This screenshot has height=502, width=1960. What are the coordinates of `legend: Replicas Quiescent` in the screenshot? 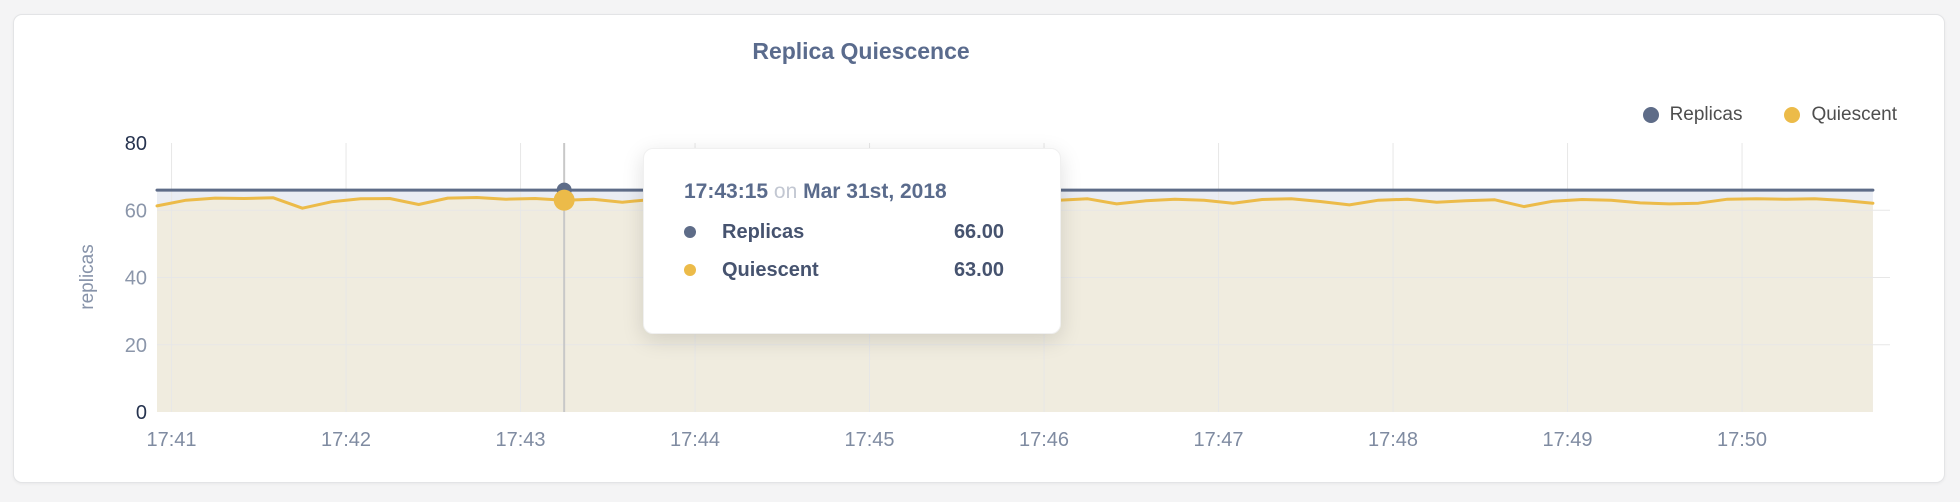 It's located at (1769, 115).